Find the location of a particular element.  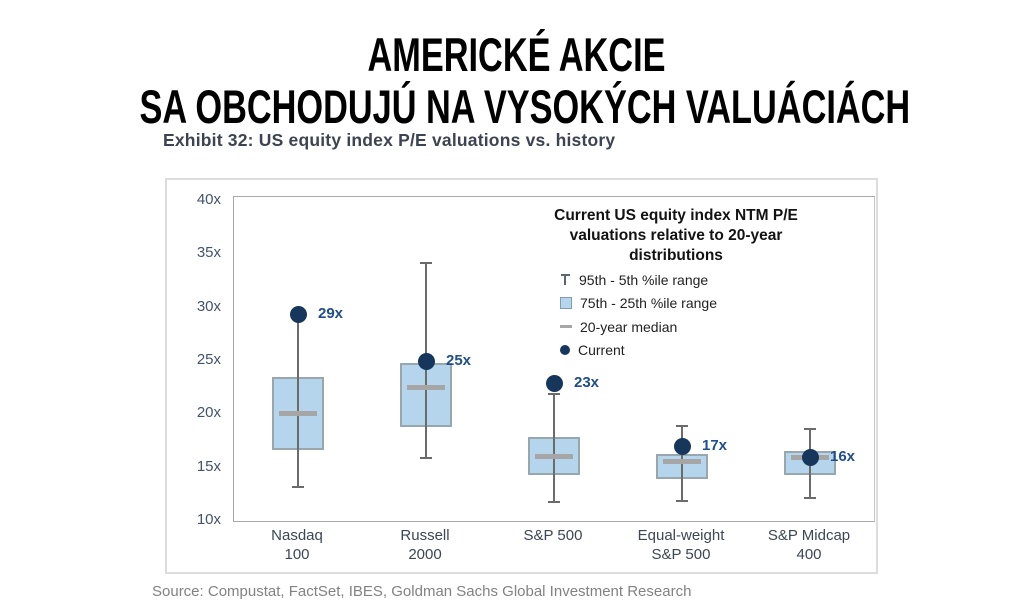

legend-item-box-range: 75th - 25th %ile range is located at coordinates (638, 304).